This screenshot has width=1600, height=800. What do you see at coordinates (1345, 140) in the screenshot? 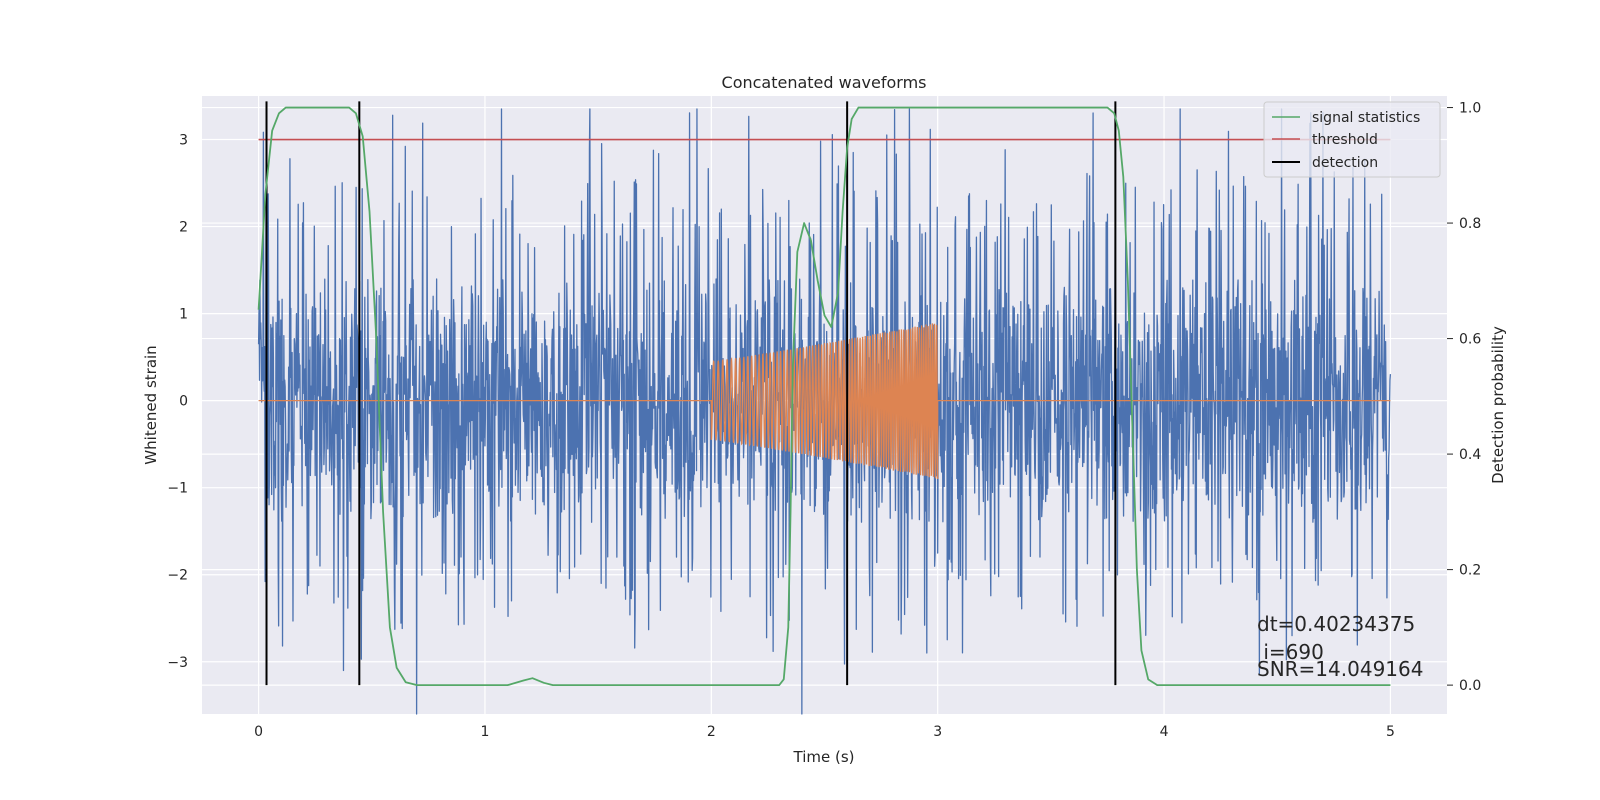
I see `legend-label-threshold: threshold` at bounding box center [1345, 140].